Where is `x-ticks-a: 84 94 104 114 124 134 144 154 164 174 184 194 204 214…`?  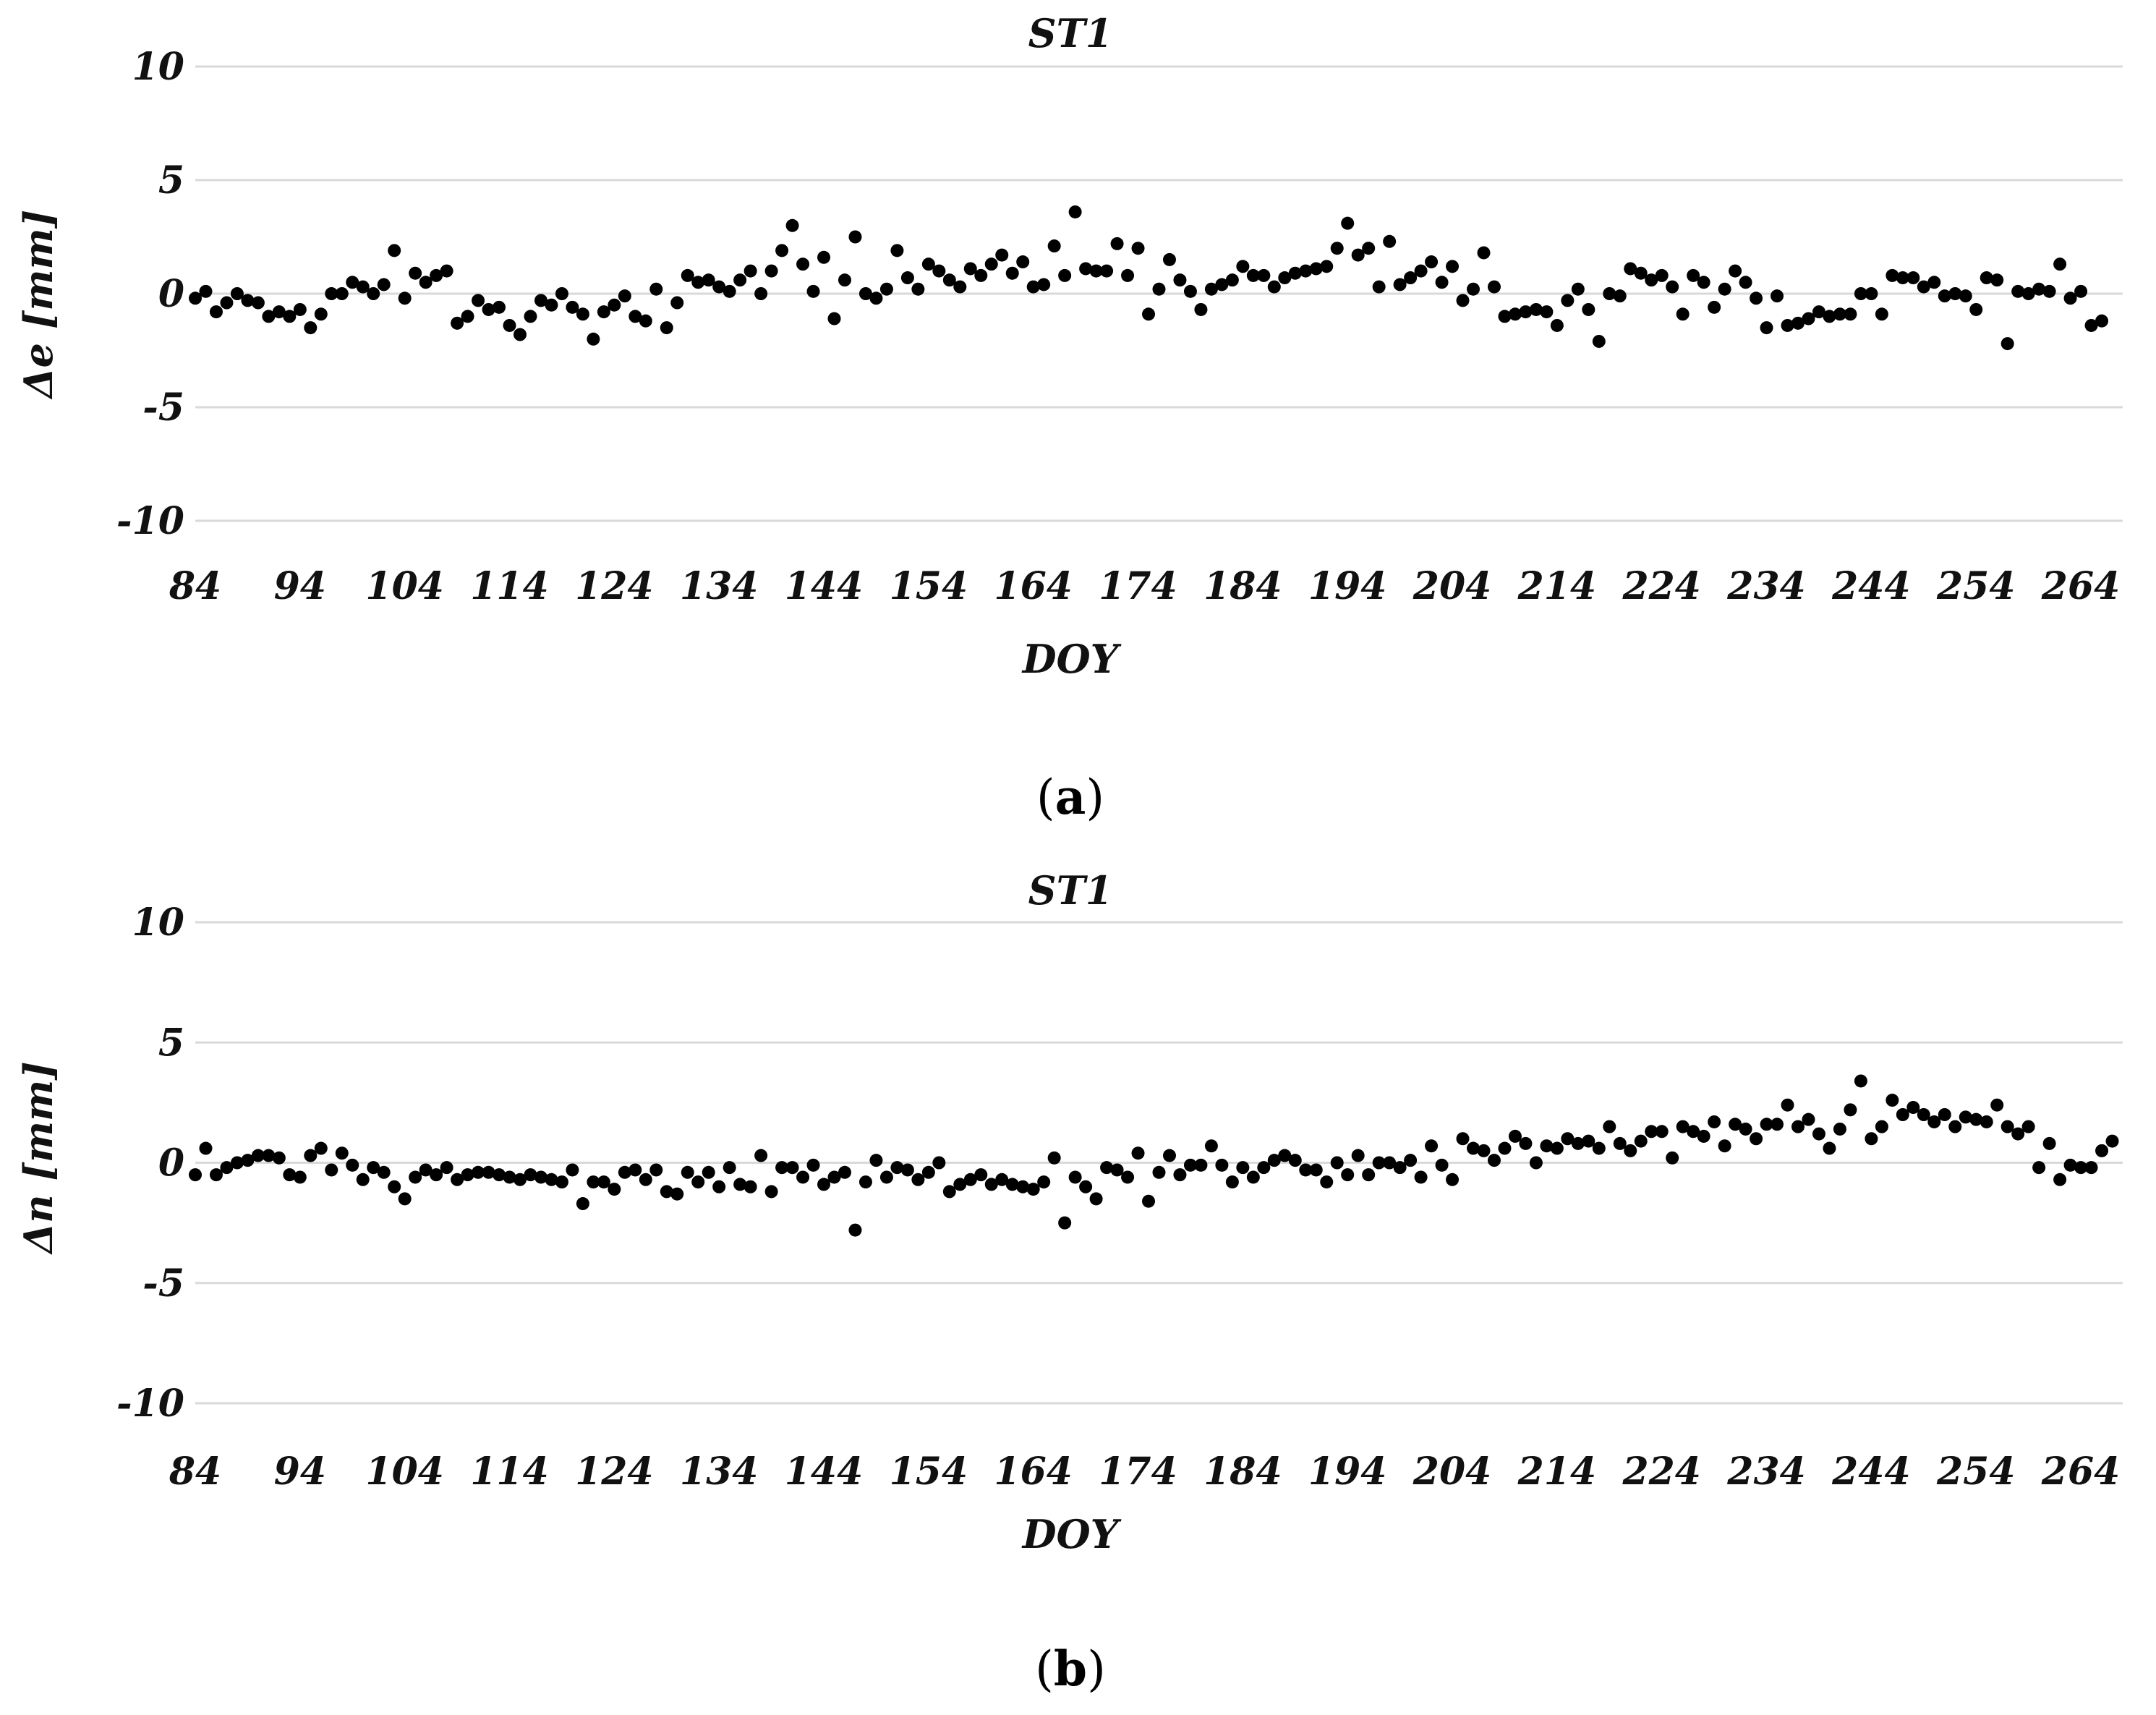 x-ticks-a: 84 94 104 114 124 134 144 154 164 174 184 194 204 214… is located at coordinates (1145, 586).